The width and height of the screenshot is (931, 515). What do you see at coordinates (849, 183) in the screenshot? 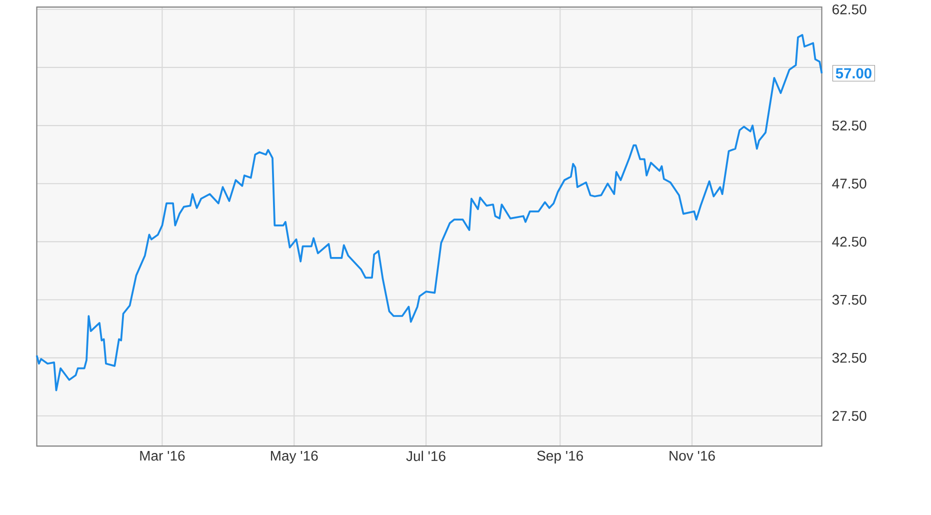
I see `y-tick-label: 47.50` at bounding box center [849, 183].